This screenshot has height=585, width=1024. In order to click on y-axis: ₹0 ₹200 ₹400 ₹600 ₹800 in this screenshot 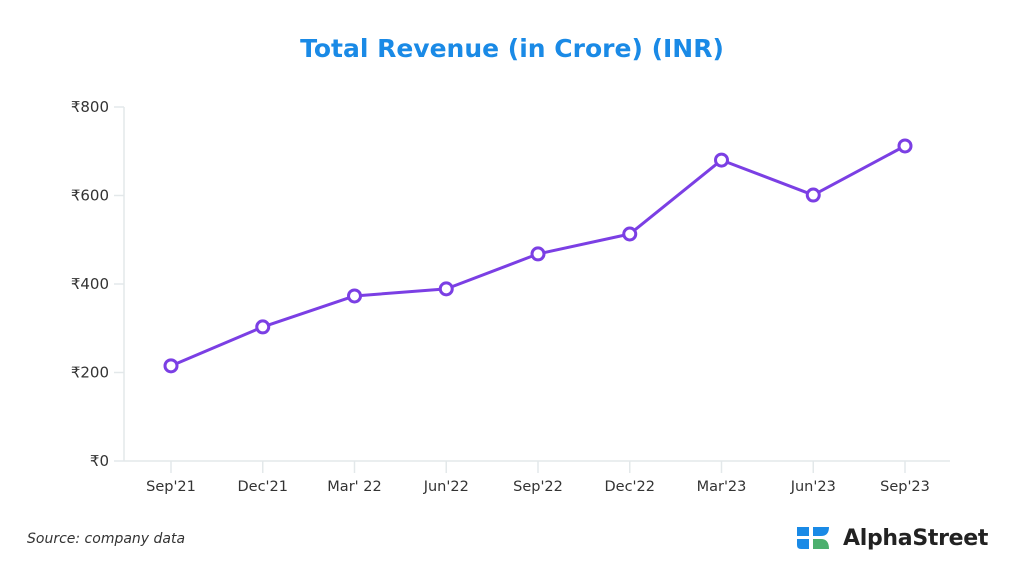, I will do `click(98, 284)`.